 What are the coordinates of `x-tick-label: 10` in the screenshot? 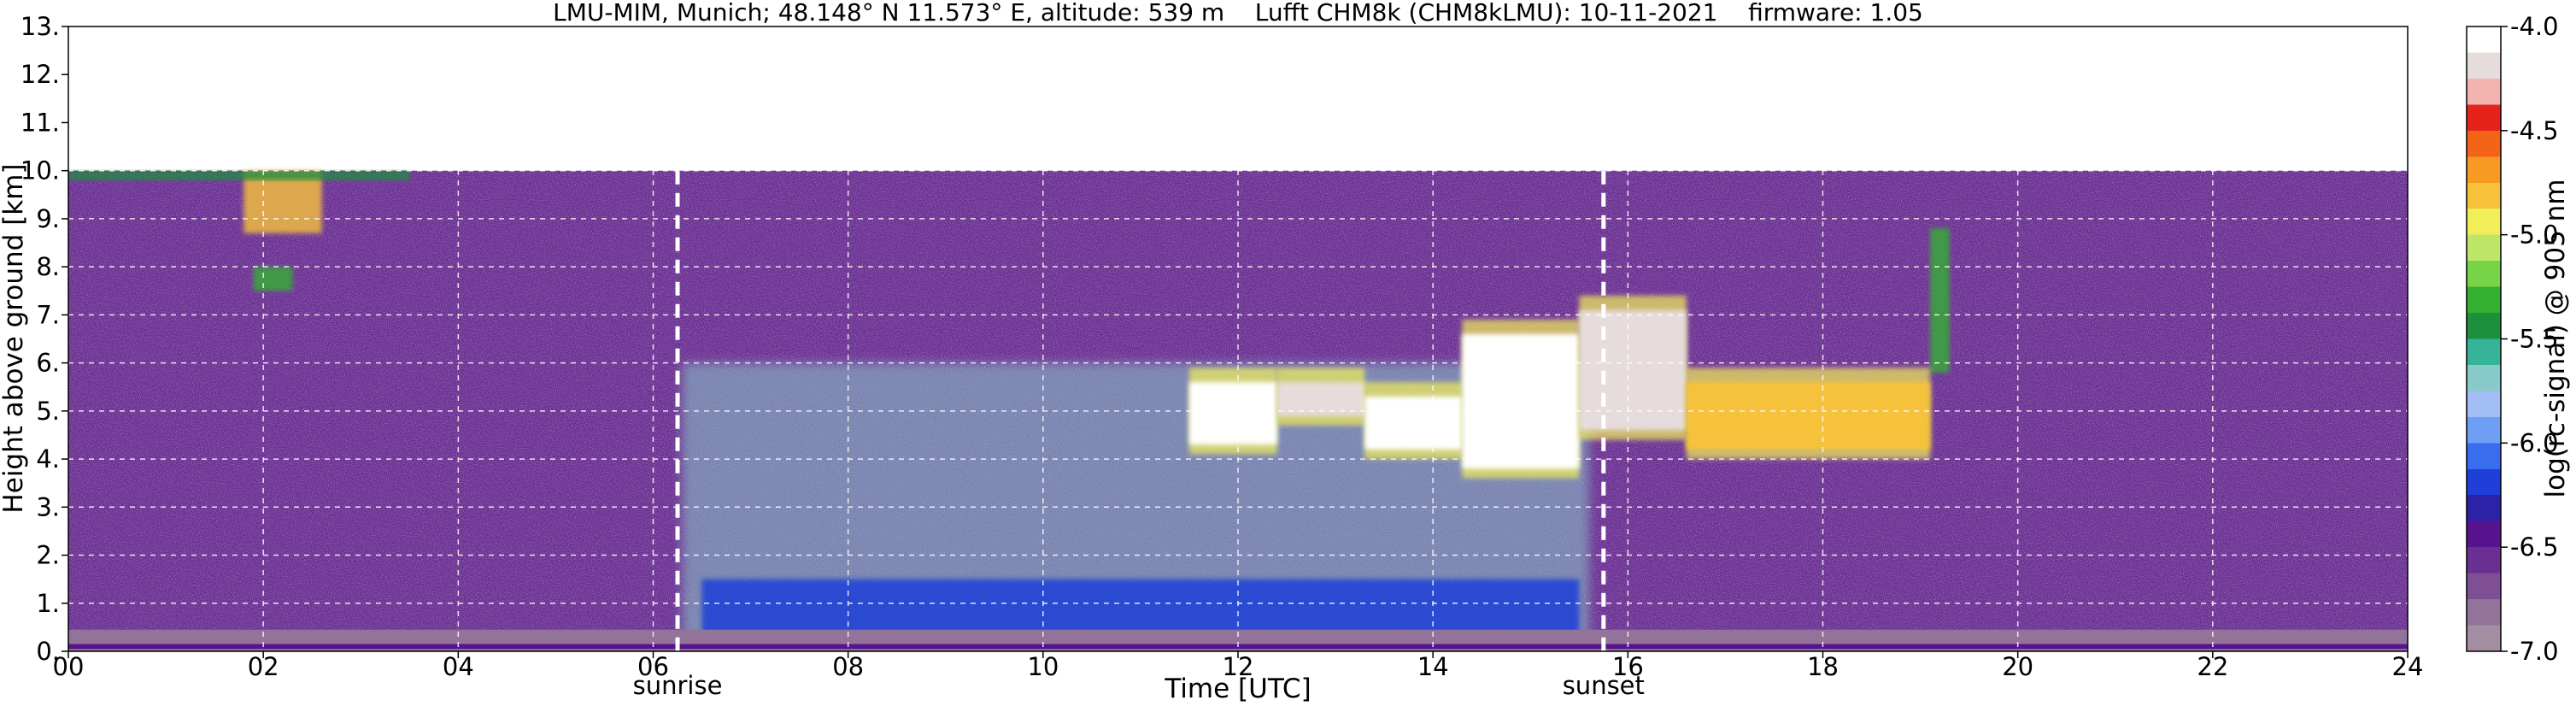 It's located at (1043, 666).